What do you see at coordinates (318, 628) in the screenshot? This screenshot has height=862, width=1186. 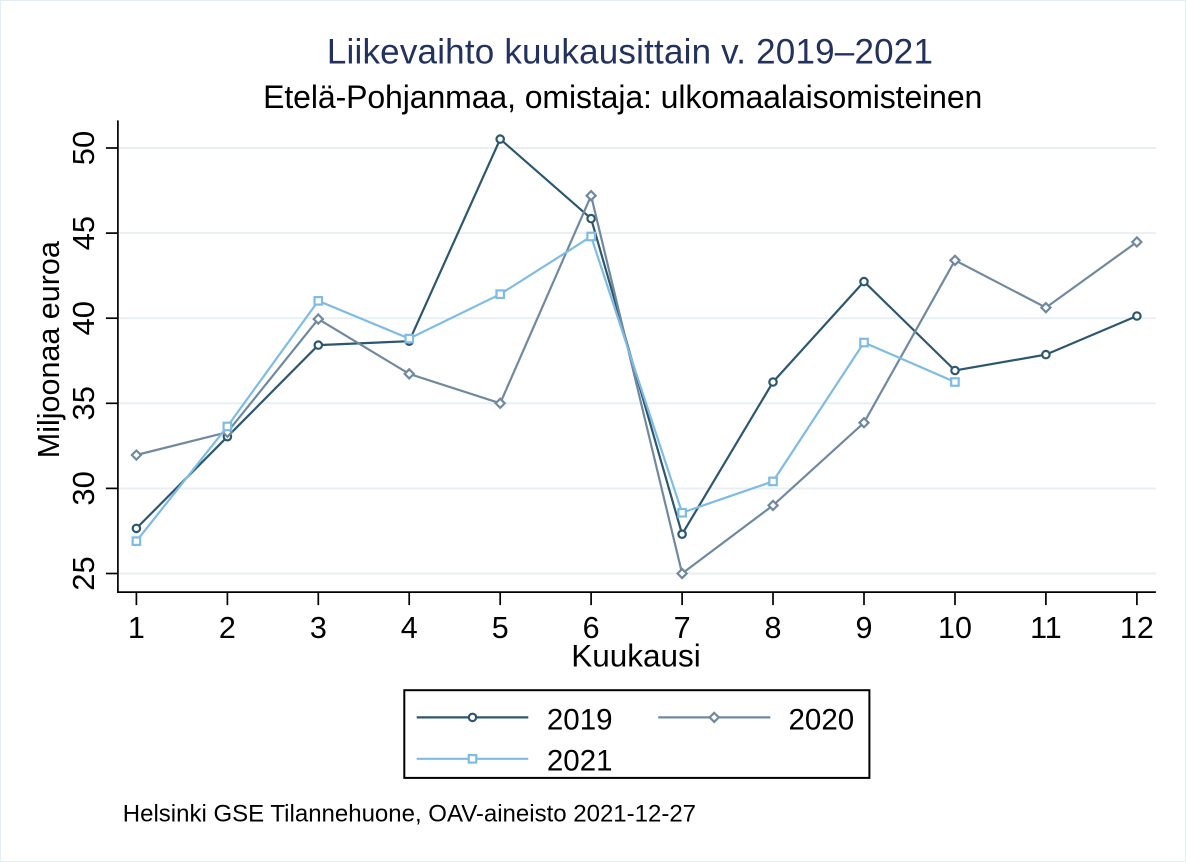 I see `svg-text: 3` at bounding box center [318, 628].